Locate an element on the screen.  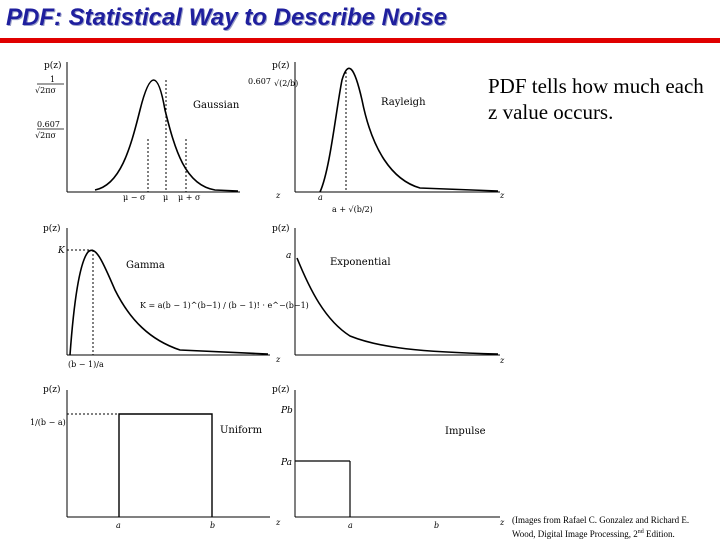
impulse-ylabel: p(z) is located at coordinates (281, 389).